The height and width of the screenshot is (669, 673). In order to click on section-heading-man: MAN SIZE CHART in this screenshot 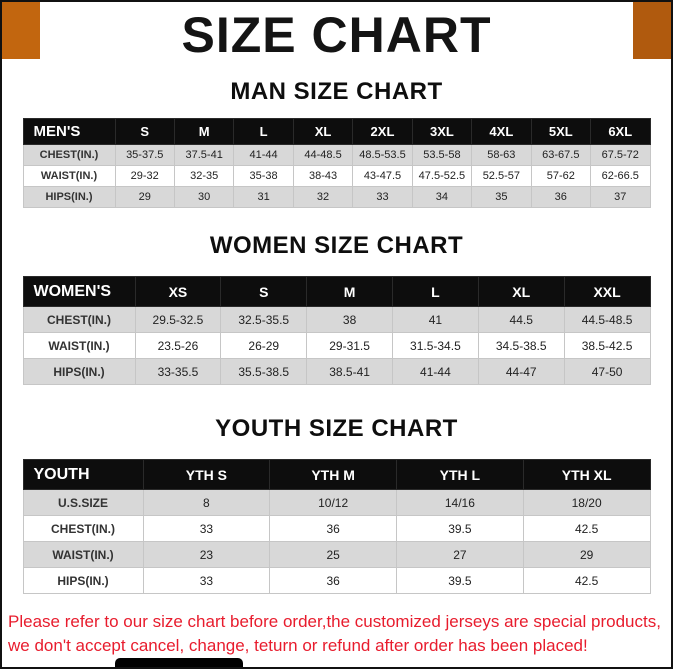, I will do `click(336, 91)`.